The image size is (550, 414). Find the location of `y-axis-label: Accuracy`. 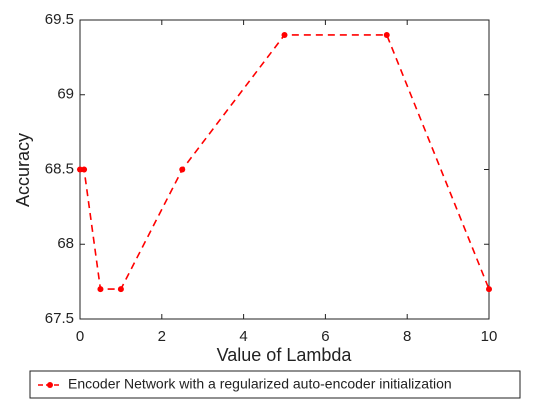

y-axis-label: Accuracy is located at coordinates (23, 170).